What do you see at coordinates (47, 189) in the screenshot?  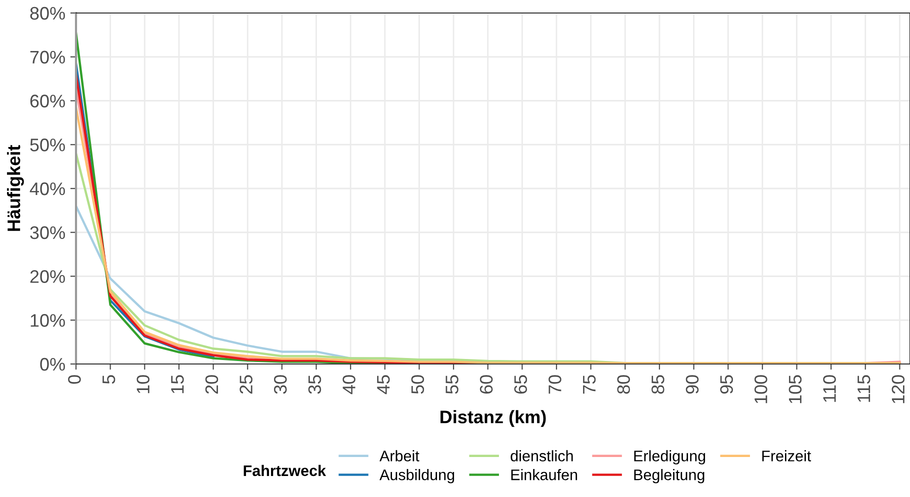 I see `y-tick-label: 40%` at bounding box center [47, 189].